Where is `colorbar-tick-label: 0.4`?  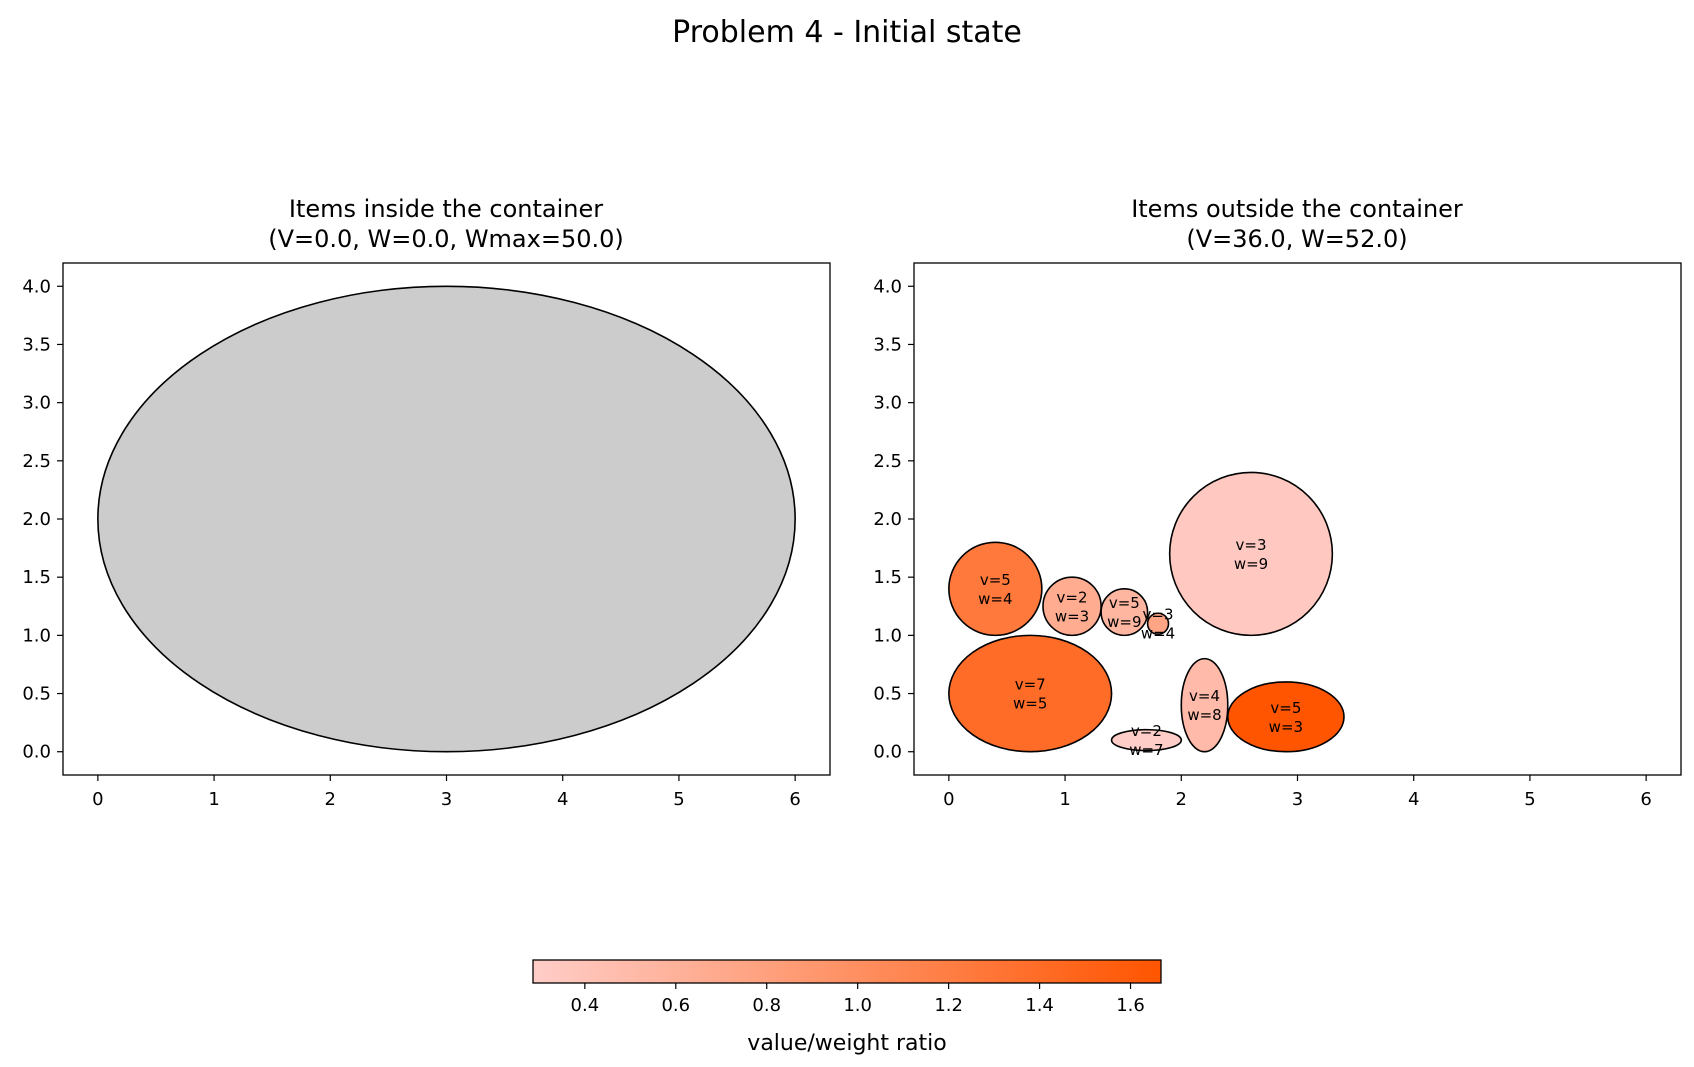
colorbar-tick-label: 0.4 is located at coordinates (585, 1005).